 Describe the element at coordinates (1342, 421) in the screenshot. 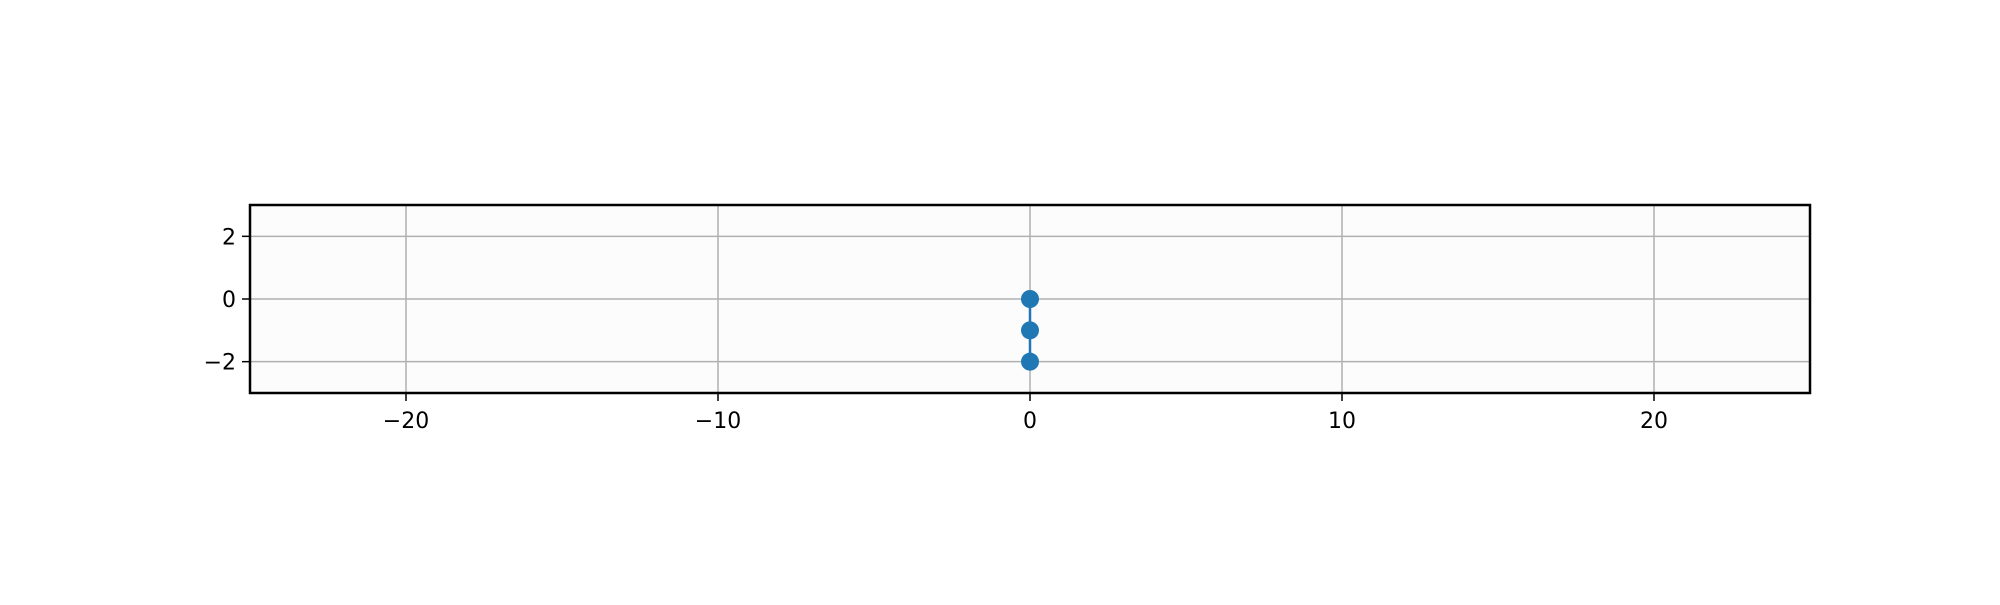

I see `x-tick-label: 10` at that location.